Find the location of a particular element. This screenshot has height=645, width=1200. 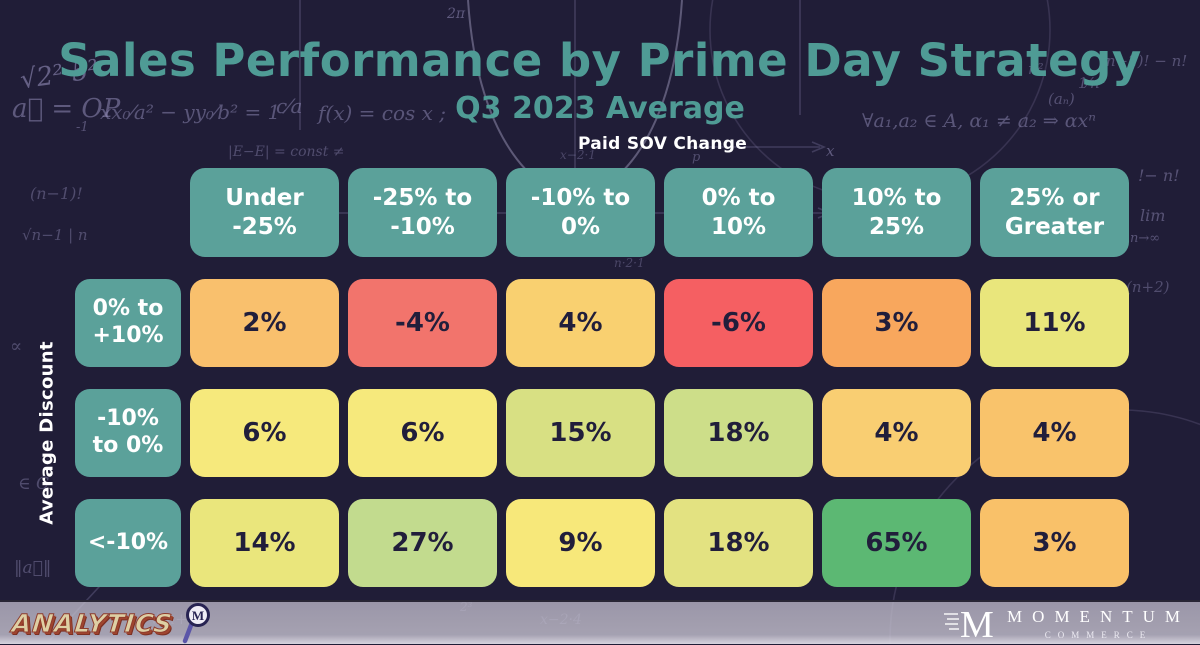

matrix-cell-r0c2: 4% is located at coordinates (580, 323).